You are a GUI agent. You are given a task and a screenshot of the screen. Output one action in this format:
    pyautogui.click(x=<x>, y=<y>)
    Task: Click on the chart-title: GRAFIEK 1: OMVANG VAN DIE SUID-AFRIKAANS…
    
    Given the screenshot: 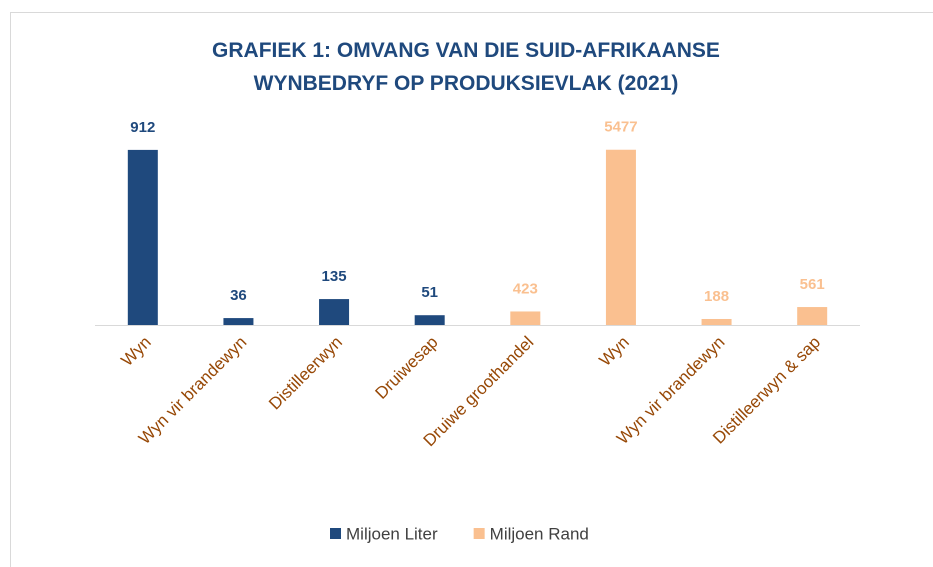 What is the action you would take?
    pyautogui.click(x=466, y=67)
    